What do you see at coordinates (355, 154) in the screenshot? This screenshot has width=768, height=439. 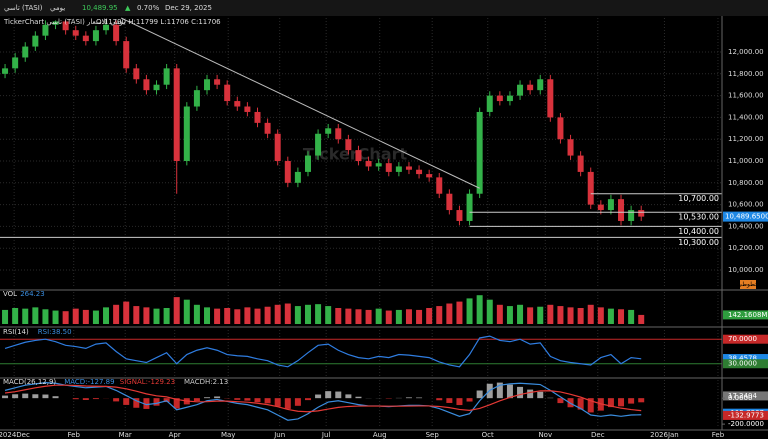 I see `watermark: TickerChart` at bounding box center [355, 154].